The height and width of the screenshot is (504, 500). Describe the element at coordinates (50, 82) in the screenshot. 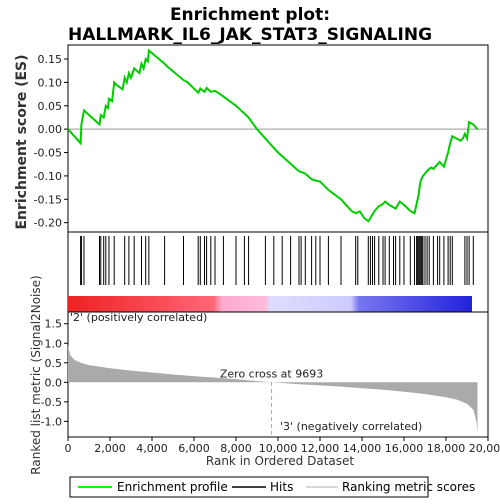

I see `es-ytick-label: 0.10` at that location.